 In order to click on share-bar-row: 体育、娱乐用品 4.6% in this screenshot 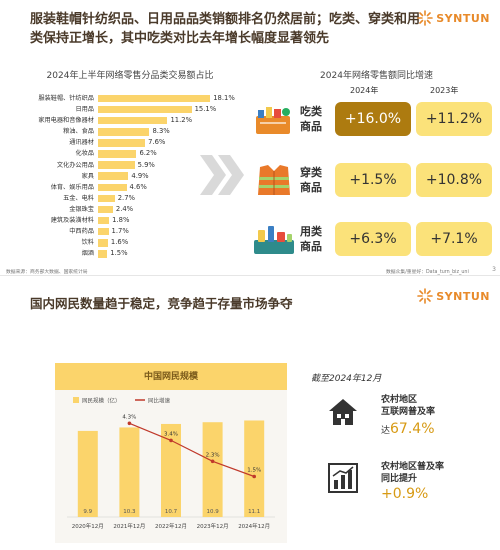, I will do `click(124, 187)`.